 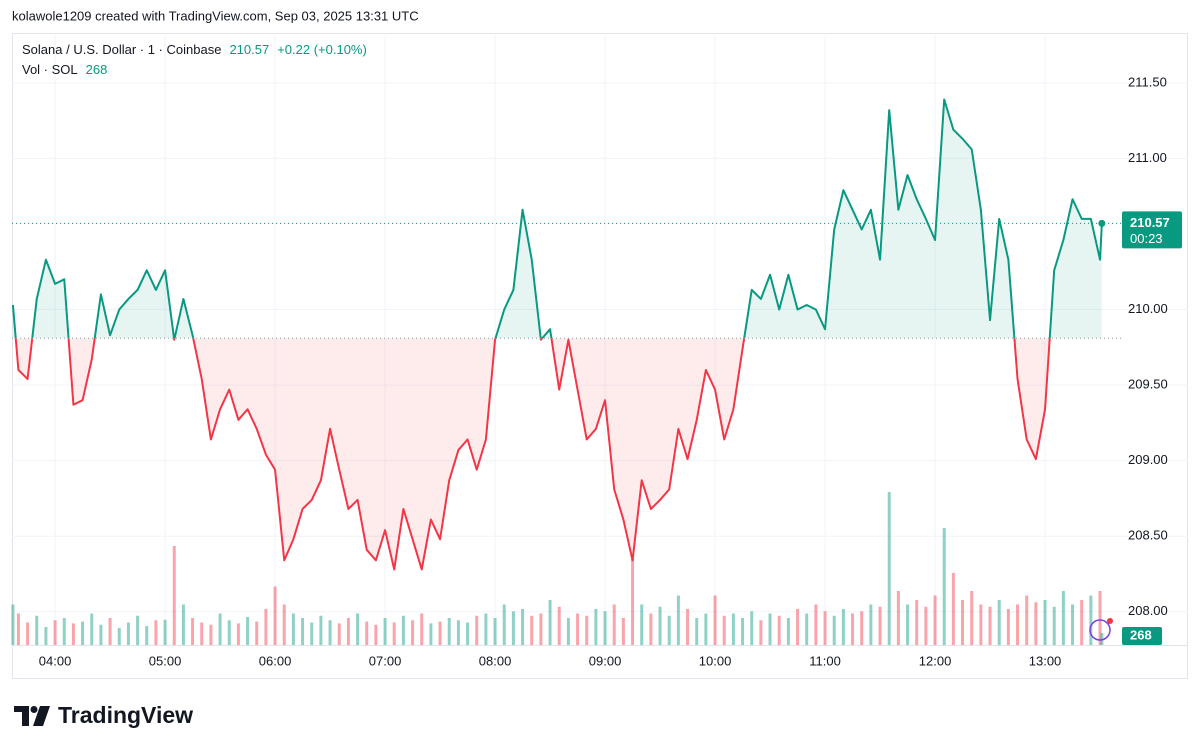 I want to click on legend-change: +0.22 (+0.10%), so click(x=322, y=49).